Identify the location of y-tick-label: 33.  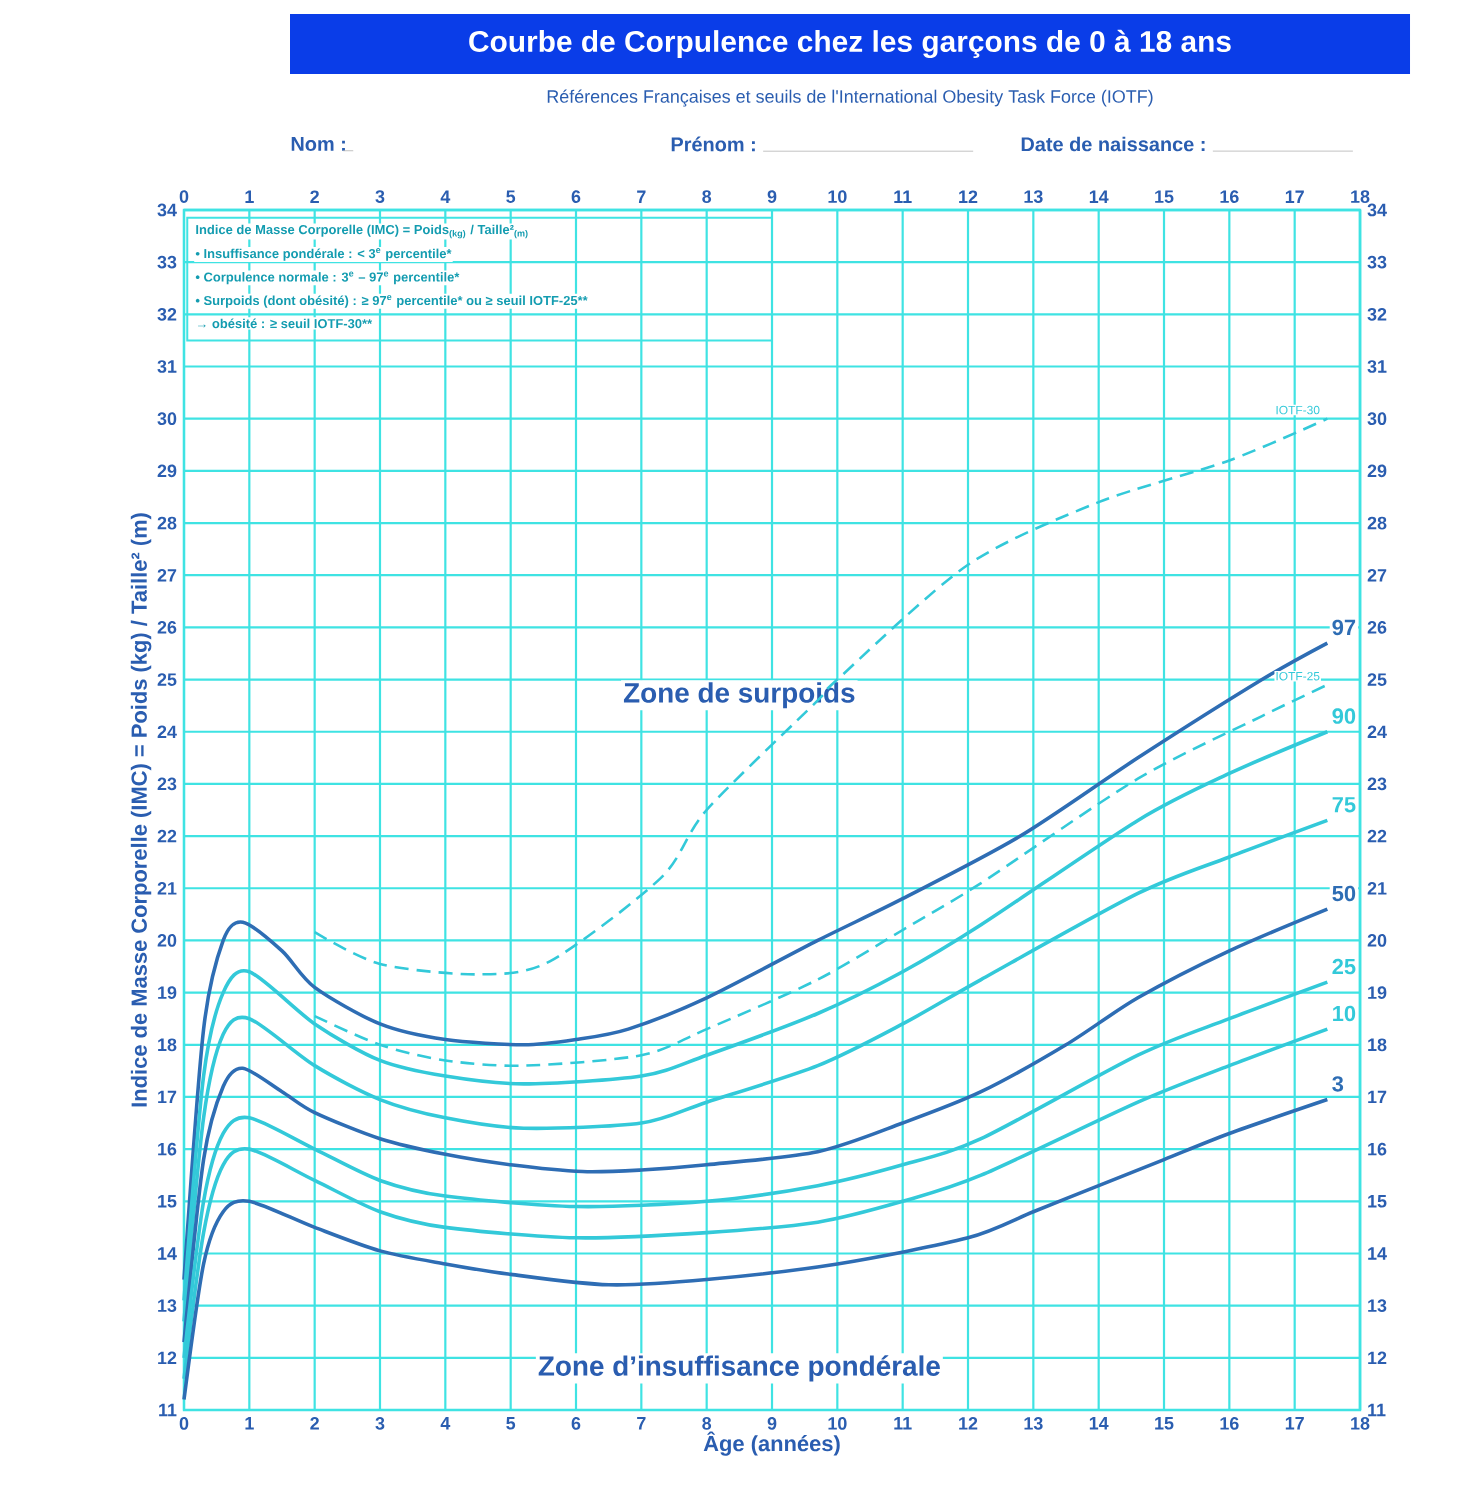
(167, 262).